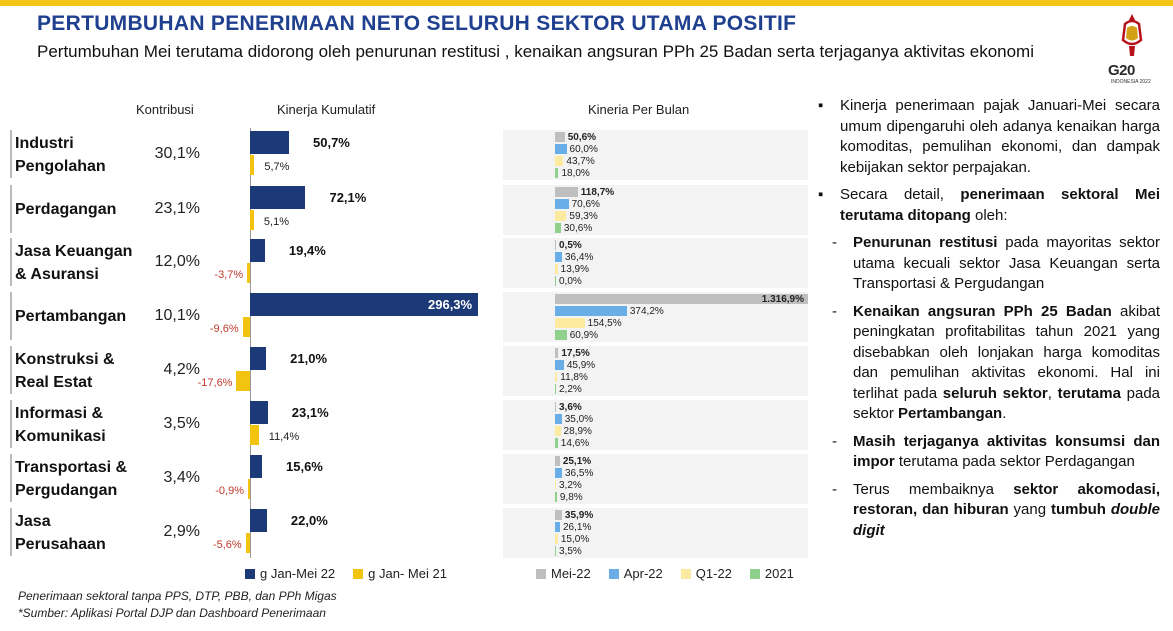 The image size is (1173, 631). What do you see at coordinates (177, 315) in the screenshot?
I see `sector-contribution: 10,1%` at bounding box center [177, 315].